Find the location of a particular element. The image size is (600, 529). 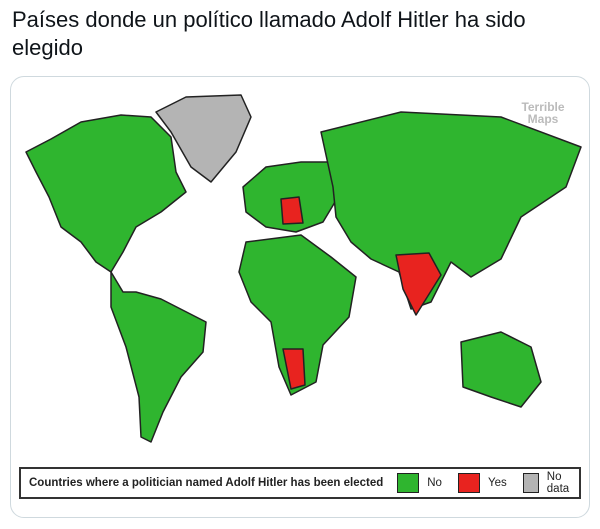

legend-label: Yes is located at coordinates (497, 483).